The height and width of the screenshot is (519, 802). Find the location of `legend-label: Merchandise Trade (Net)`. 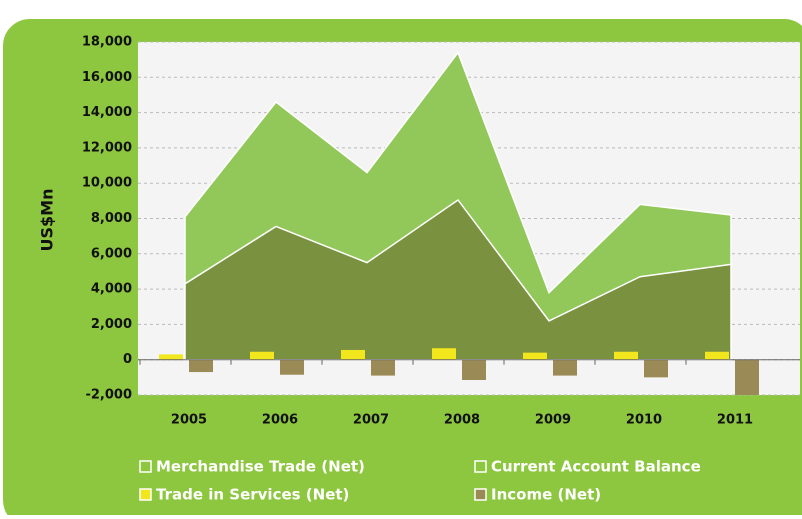

legend-label: Merchandise Trade (Net) is located at coordinates (260, 467).